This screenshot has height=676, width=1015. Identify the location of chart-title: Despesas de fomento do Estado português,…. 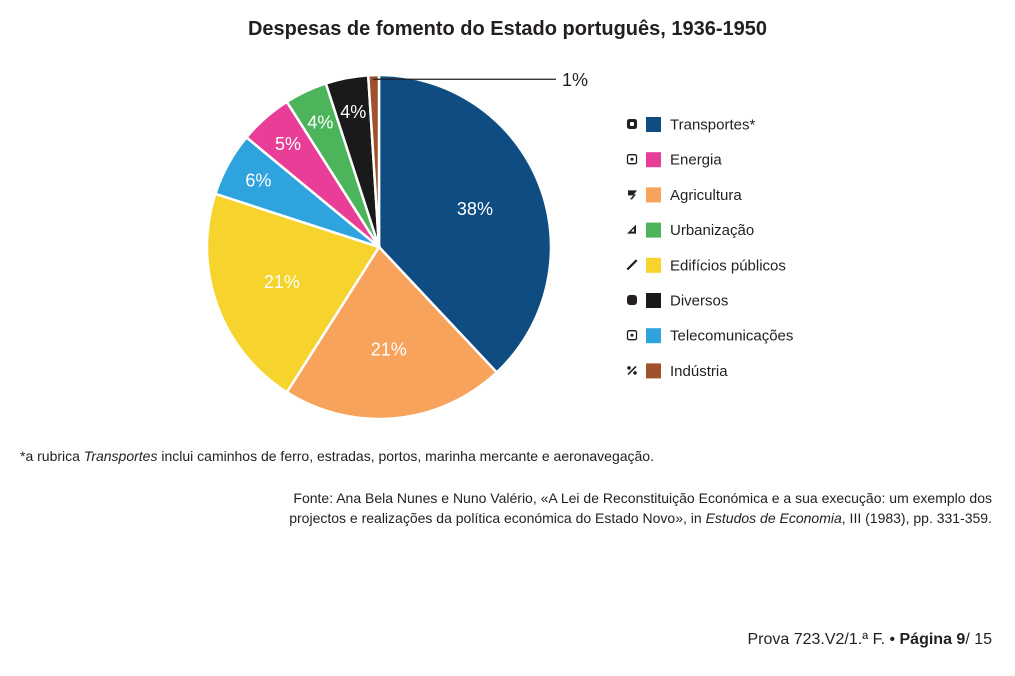
(507, 29).